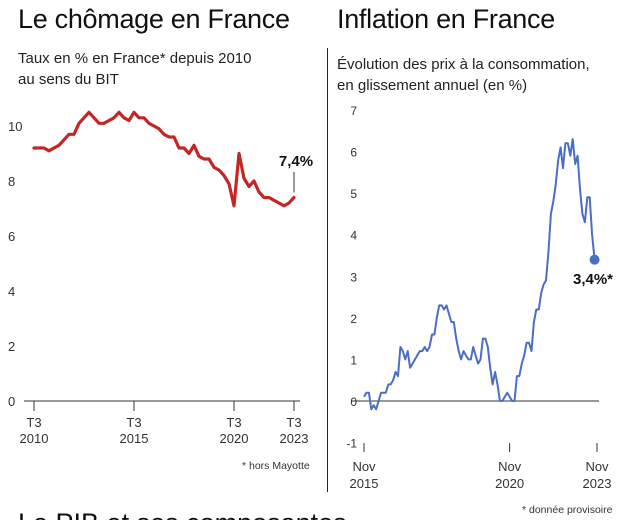  What do you see at coordinates (593, 279) in the screenshot?
I see `last-value-label: 3,4%*` at bounding box center [593, 279].